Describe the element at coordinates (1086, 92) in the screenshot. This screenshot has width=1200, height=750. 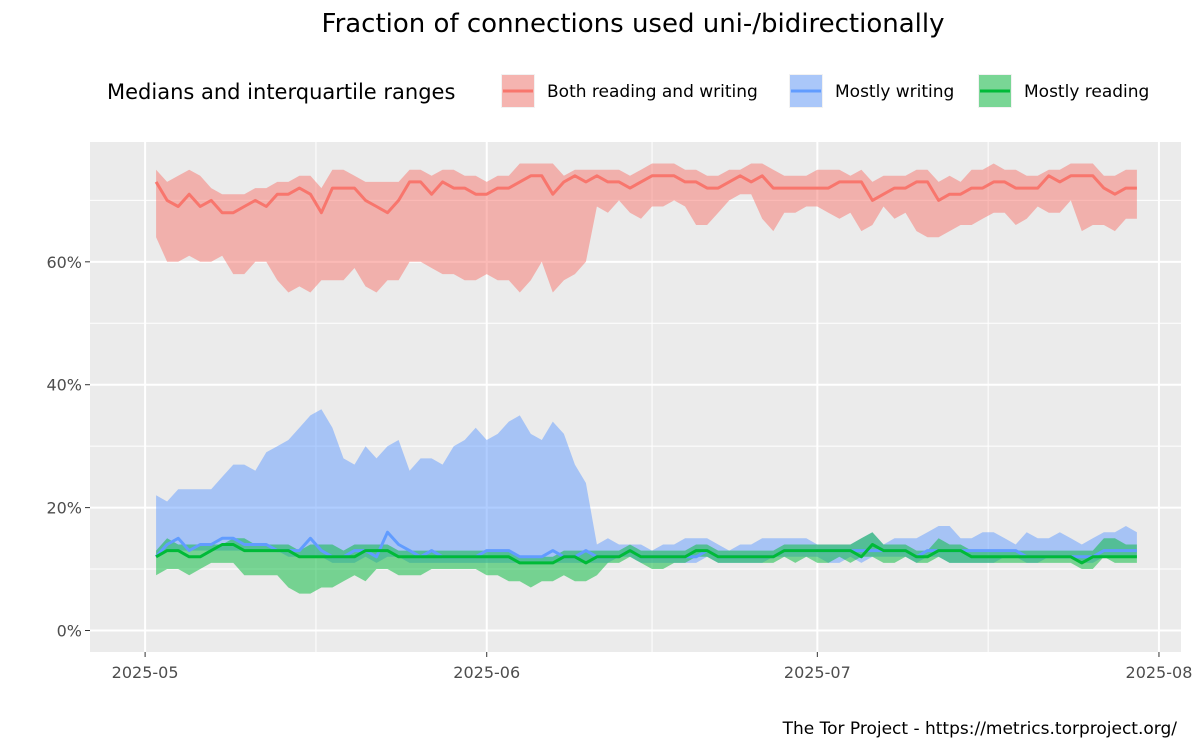
I see `legend-label: Mostly reading` at that location.